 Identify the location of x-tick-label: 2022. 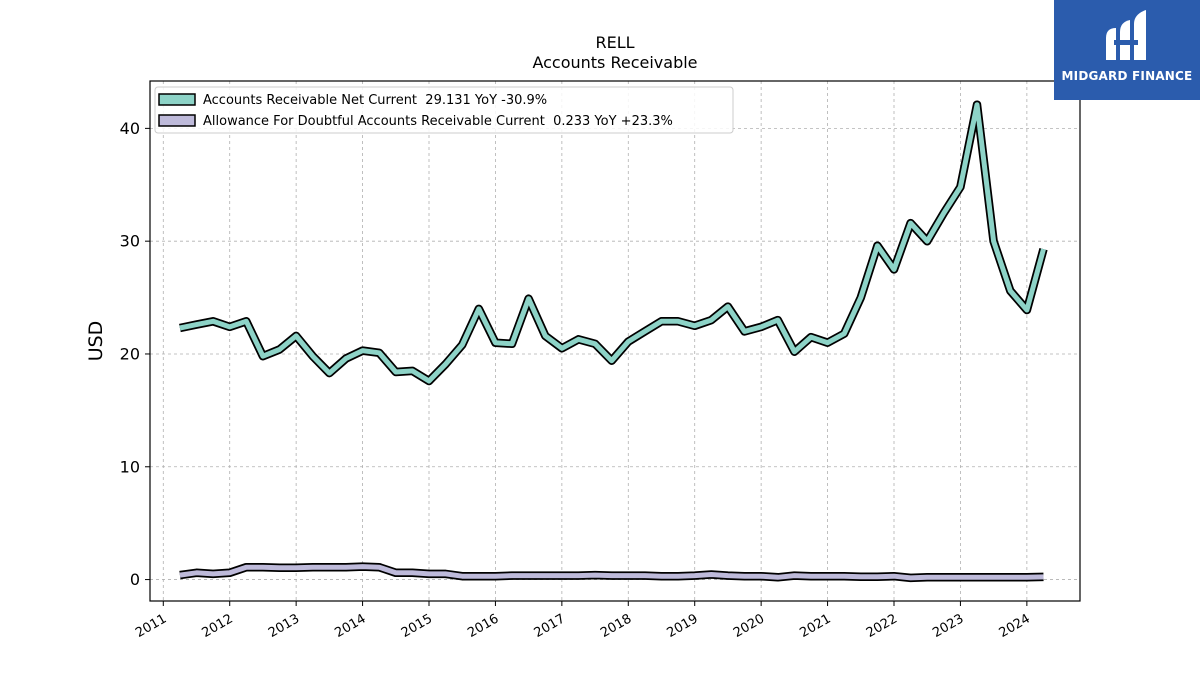
(882, 626).